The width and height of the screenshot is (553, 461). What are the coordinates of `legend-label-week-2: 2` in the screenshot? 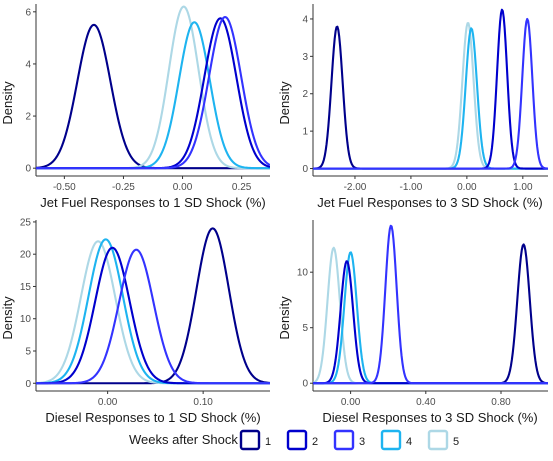 It's located at (315, 442).